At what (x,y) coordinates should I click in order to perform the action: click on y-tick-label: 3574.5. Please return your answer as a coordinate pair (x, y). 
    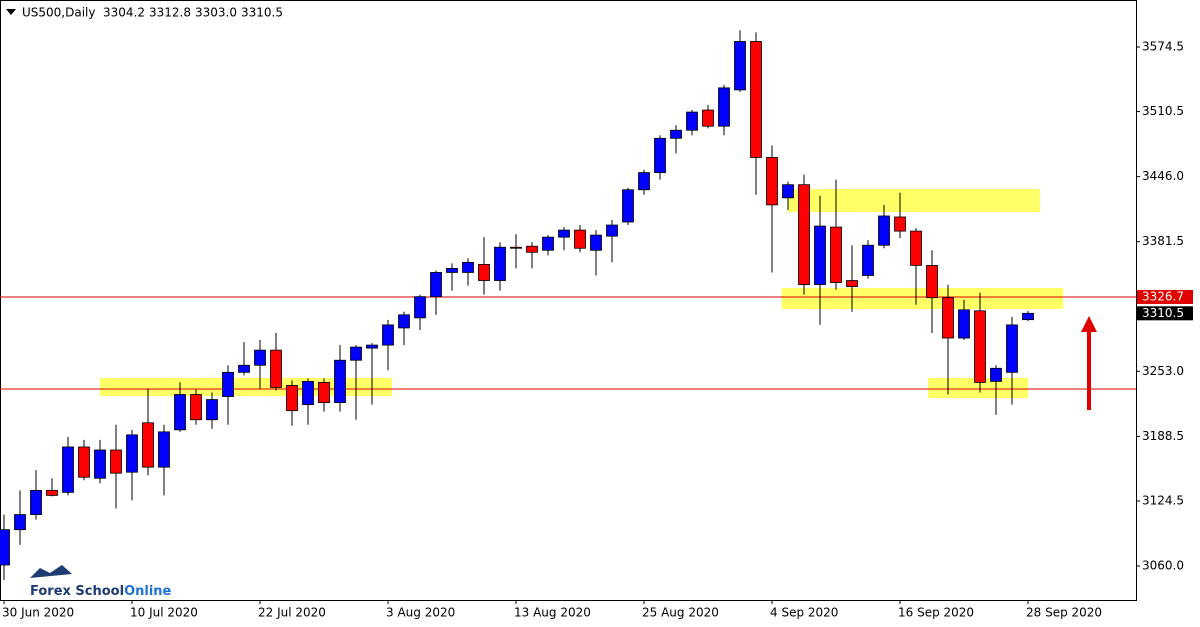
    Looking at the image, I should click on (1163, 47).